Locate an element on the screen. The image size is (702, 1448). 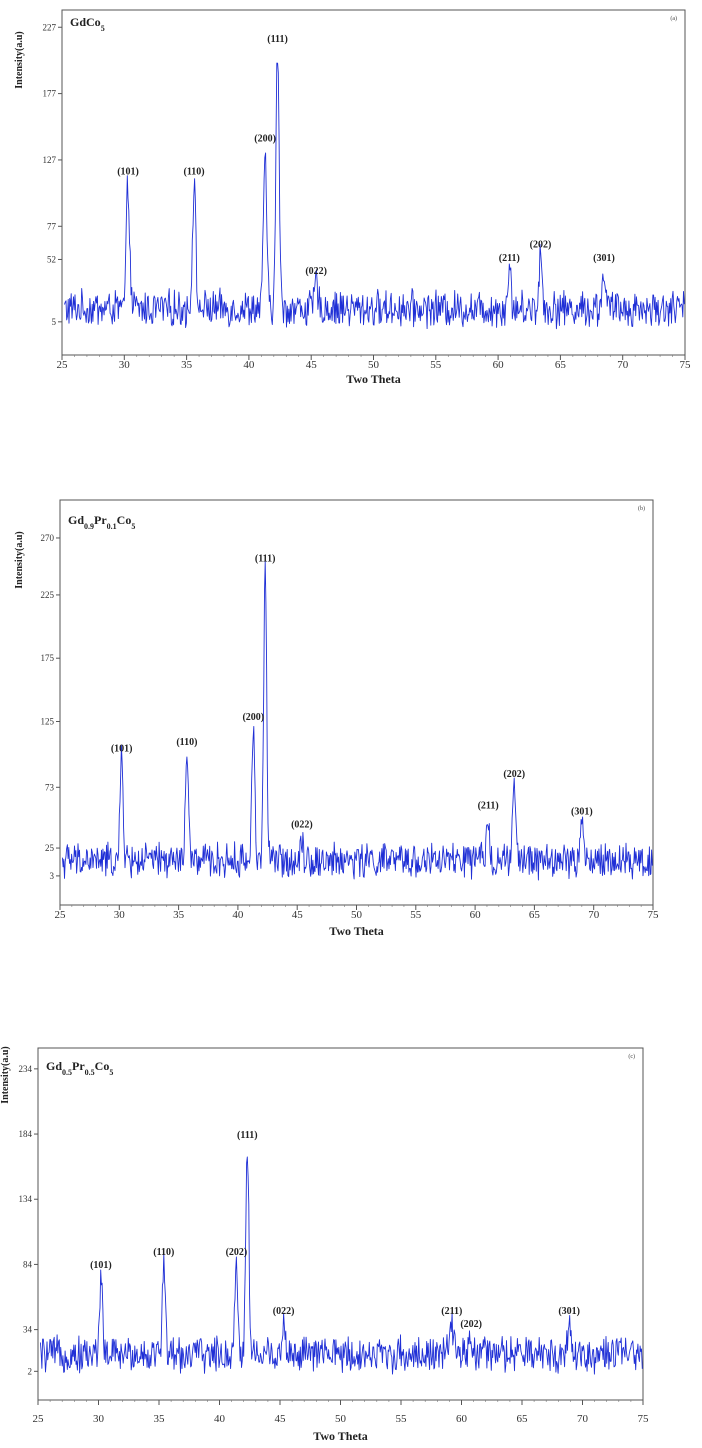
y-tick-label: 73 is located at coordinates (50, 787).